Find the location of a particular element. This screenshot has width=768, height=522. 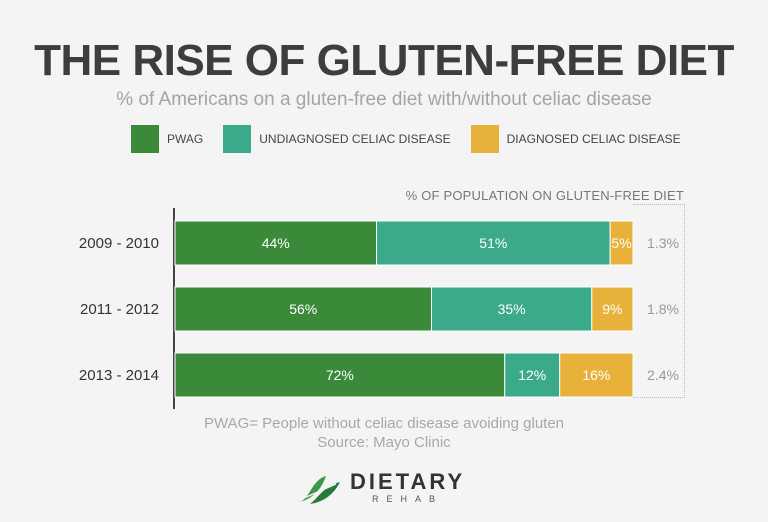

category-label: 2009 - 2010 is located at coordinates (119, 243).